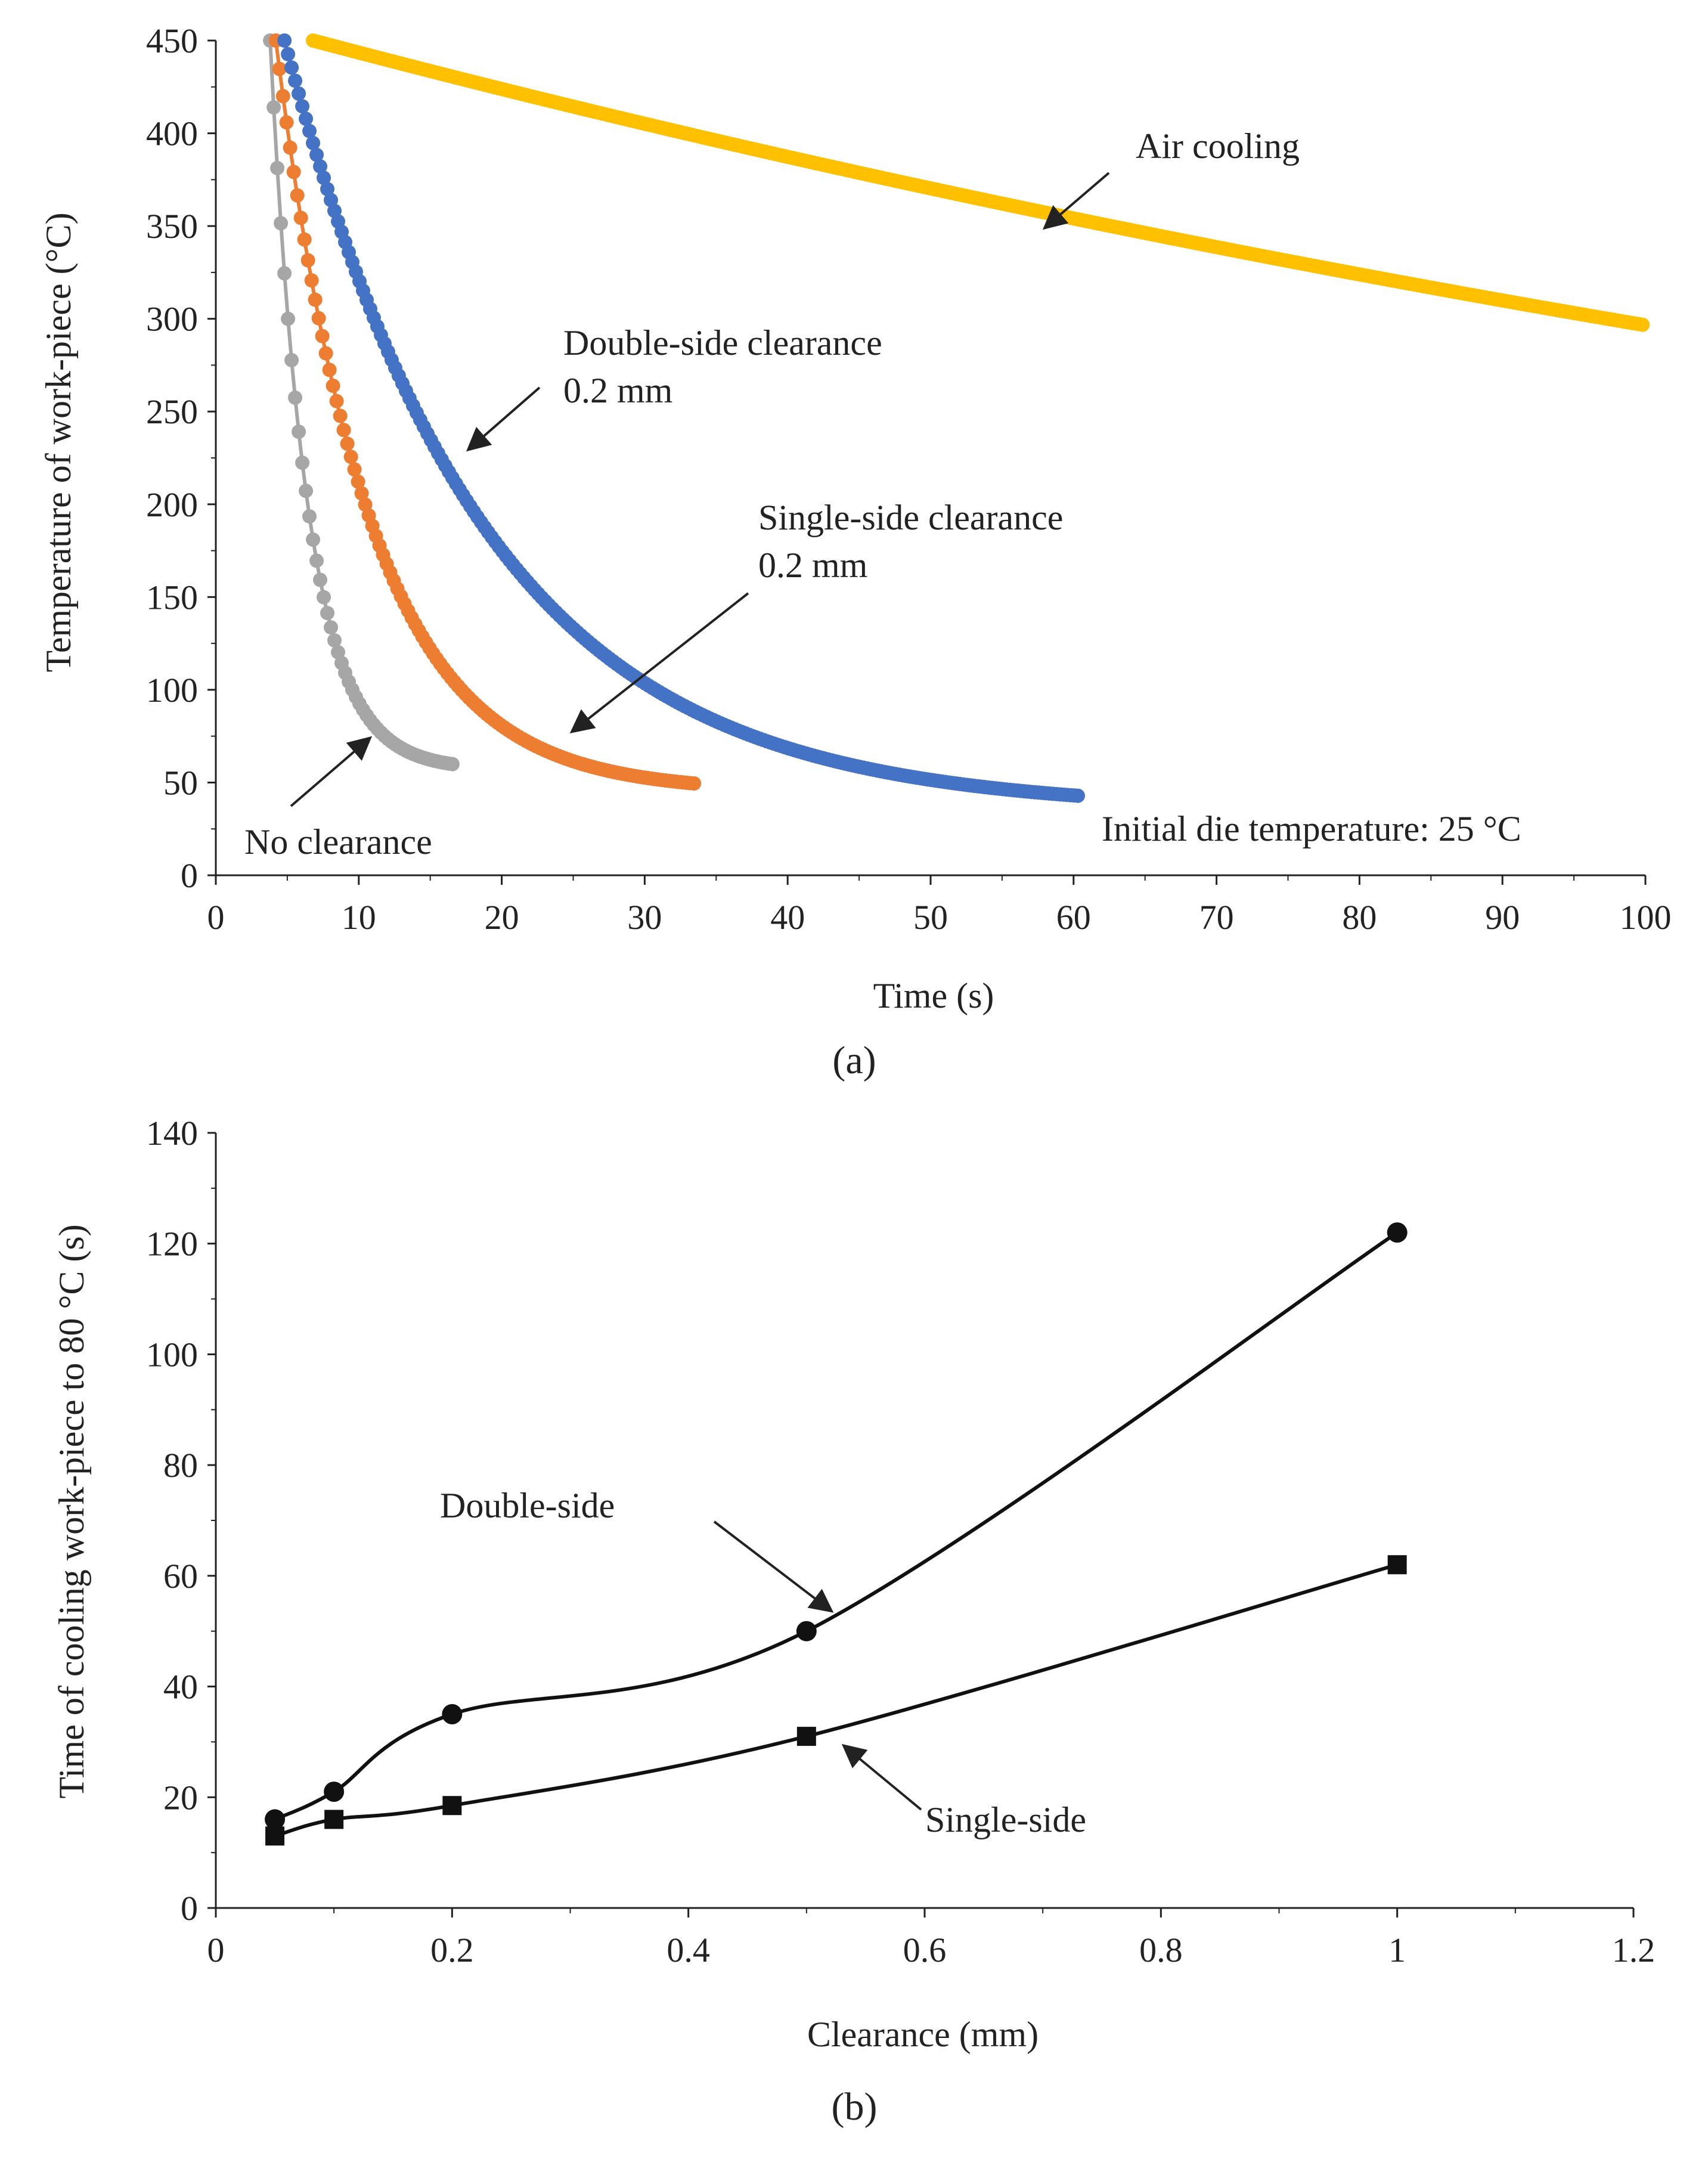 The height and width of the screenshot is (2159, 1708). I want to click on x-tick-label: 80, so click(1359, 917).